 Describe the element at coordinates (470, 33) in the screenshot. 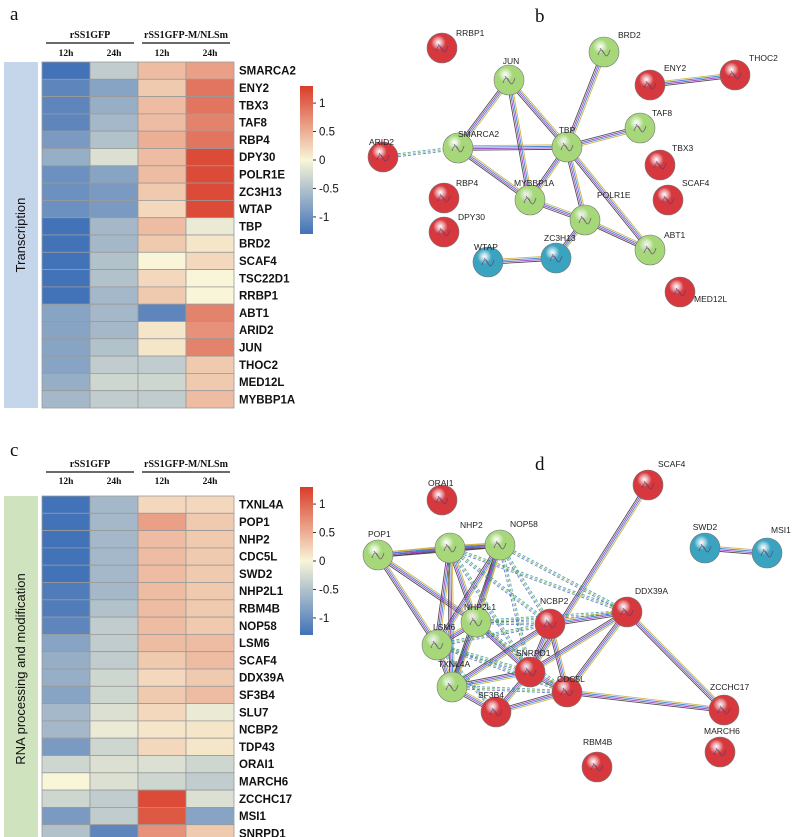

I see `node-label: RRBP1` at that location.